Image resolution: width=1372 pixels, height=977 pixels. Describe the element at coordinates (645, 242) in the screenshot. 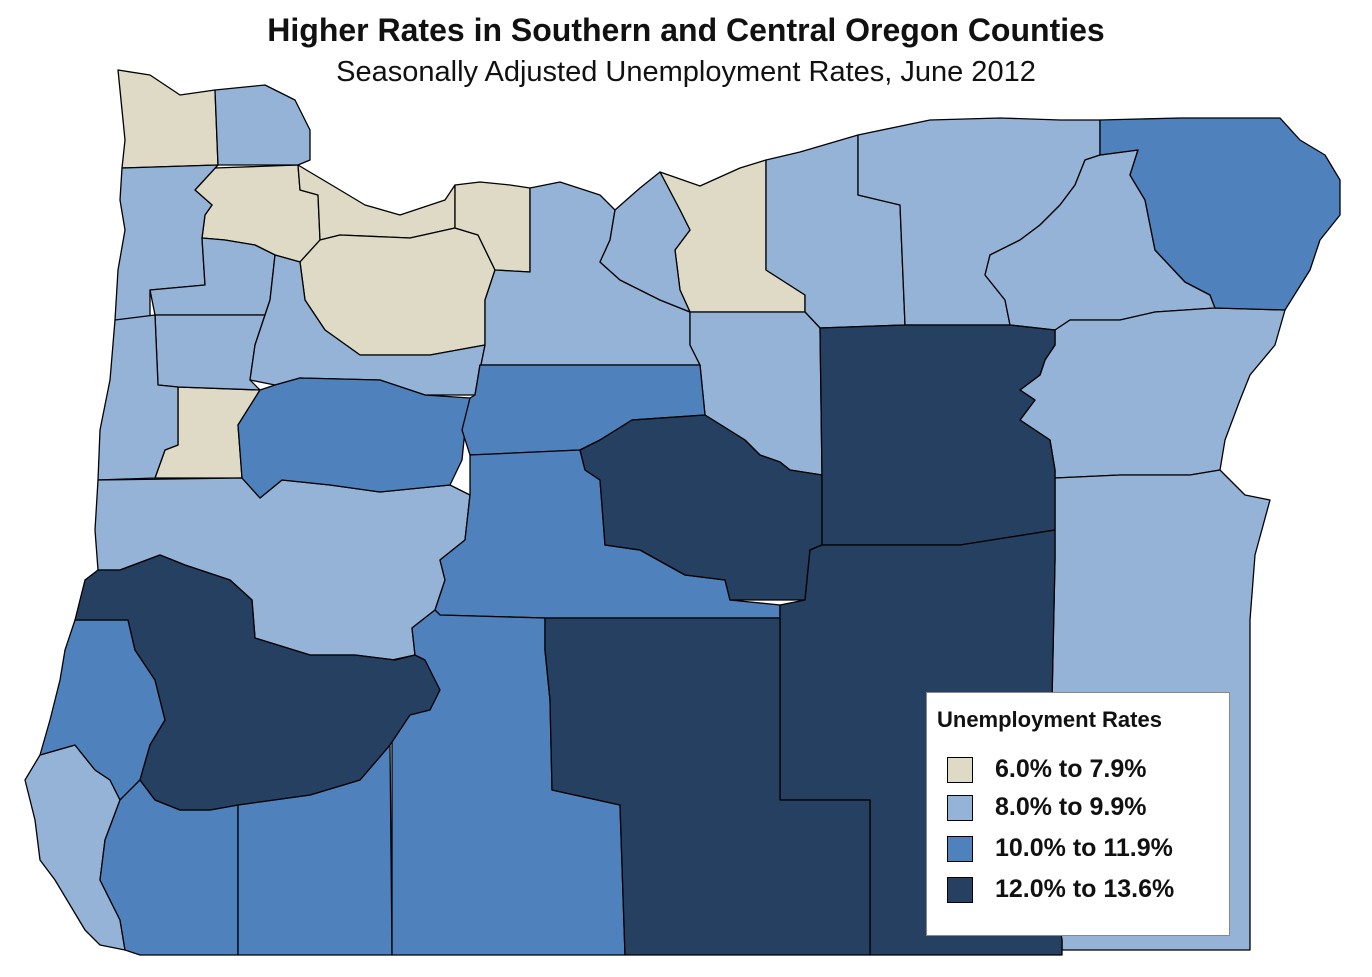

I see `county-gilliam` at that location.